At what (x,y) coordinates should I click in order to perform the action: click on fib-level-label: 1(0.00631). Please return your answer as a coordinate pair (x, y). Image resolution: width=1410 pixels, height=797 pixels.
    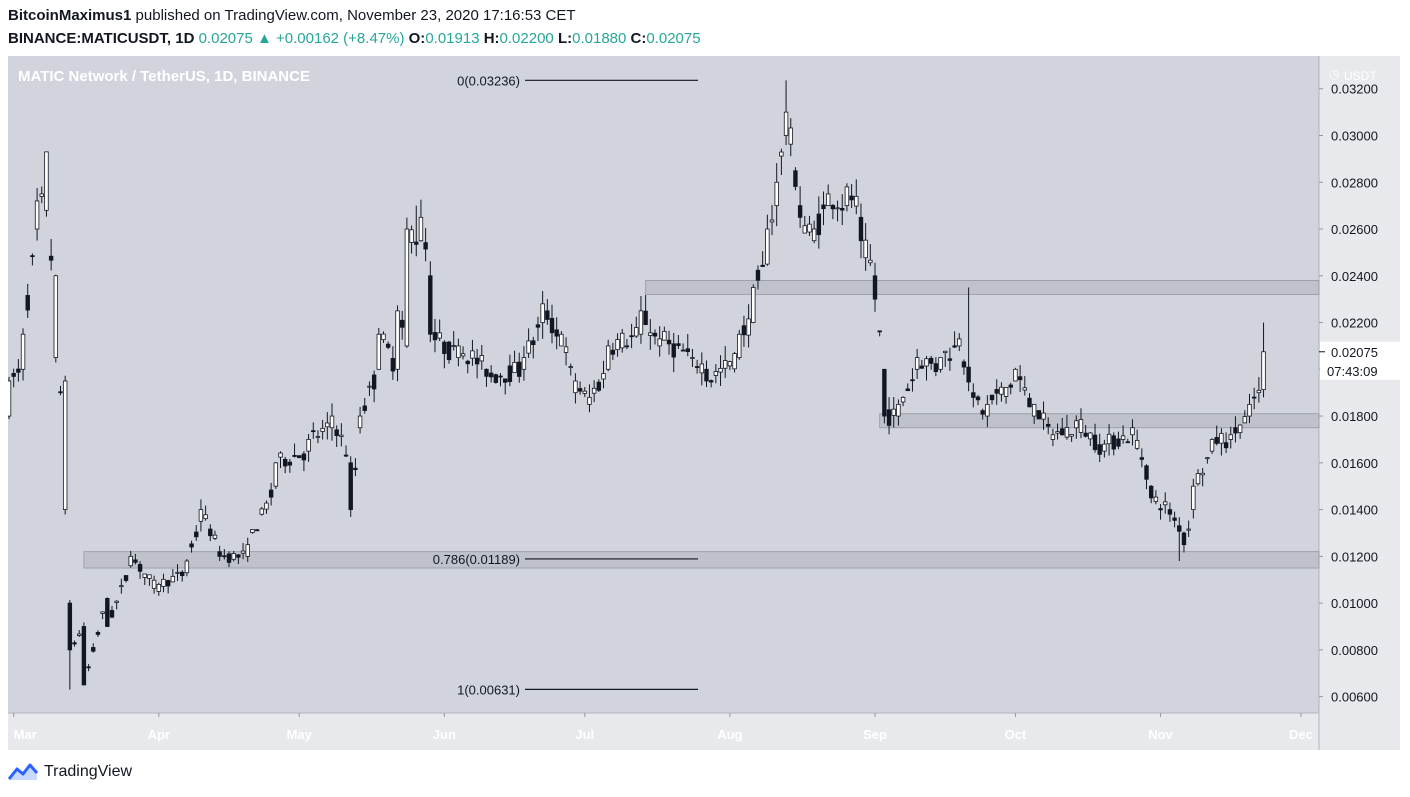
    Looking at the image, I should click on (488, 689).